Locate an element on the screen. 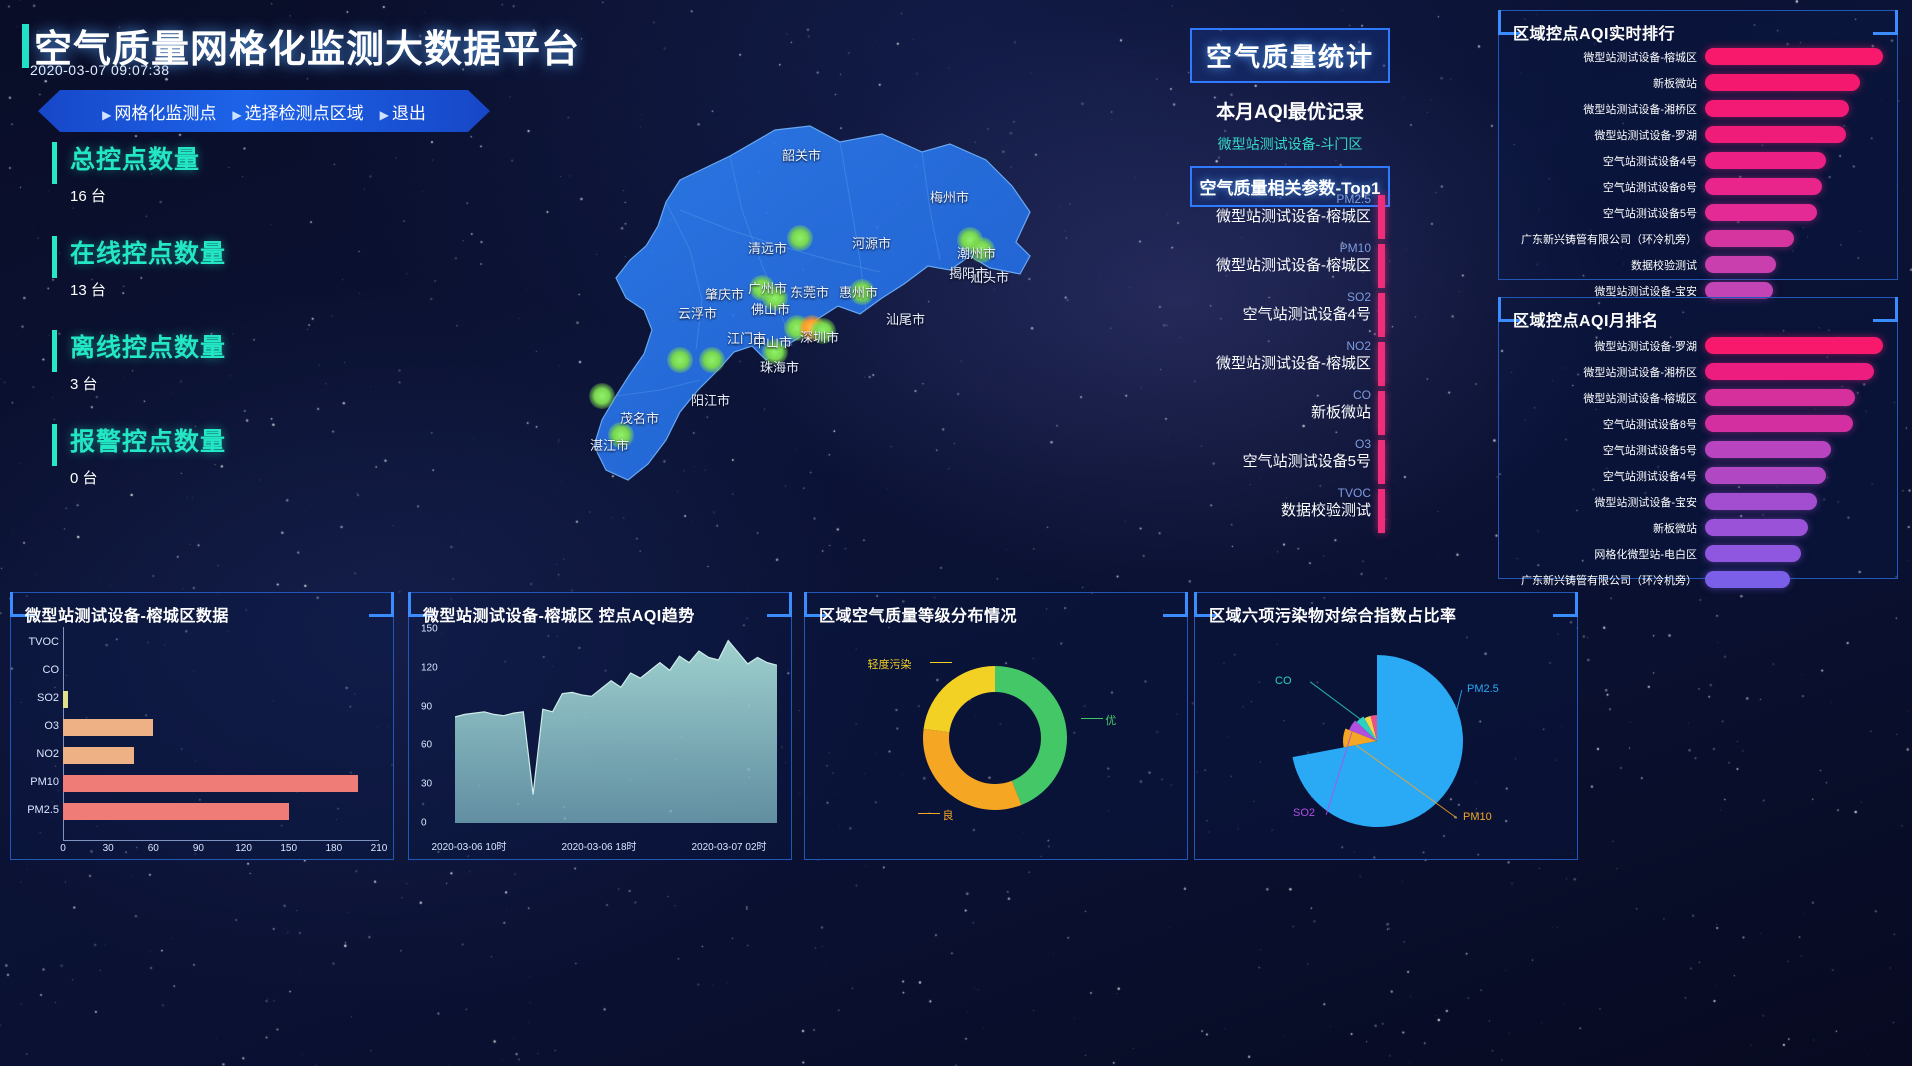  month-rank-row: 广东新兴铸管有限公司（环冷机旁） is located at coordinates (1696, 579).